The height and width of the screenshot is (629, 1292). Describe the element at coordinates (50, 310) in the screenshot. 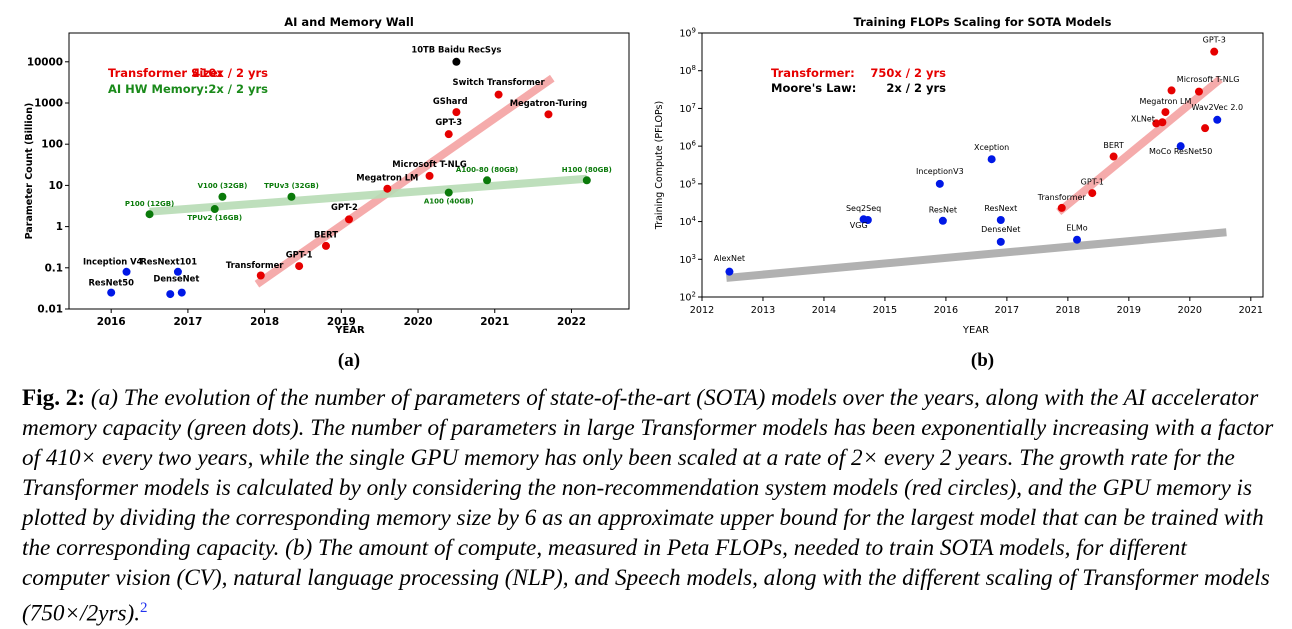

I see `y-tick-label: 0.01` at that location.